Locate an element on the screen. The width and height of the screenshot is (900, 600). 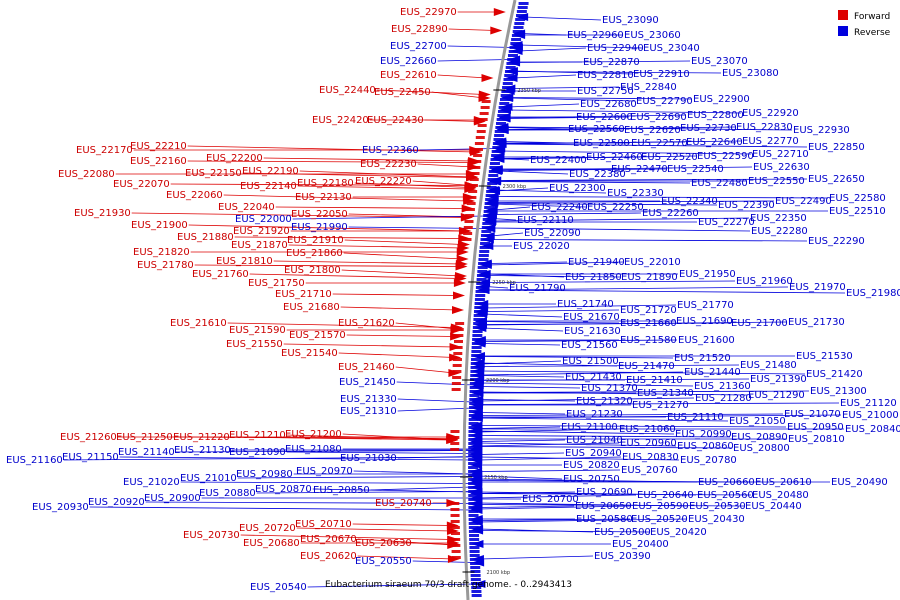
scale-tick-label: 2350 kbp is located at coordinates (529, 91).